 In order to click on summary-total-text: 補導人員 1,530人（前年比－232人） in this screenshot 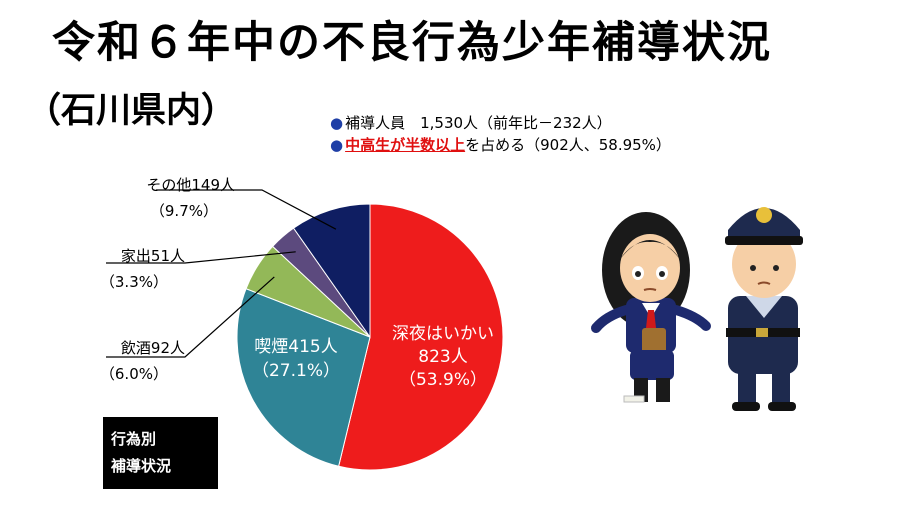, I will do `click(478, 123)`.